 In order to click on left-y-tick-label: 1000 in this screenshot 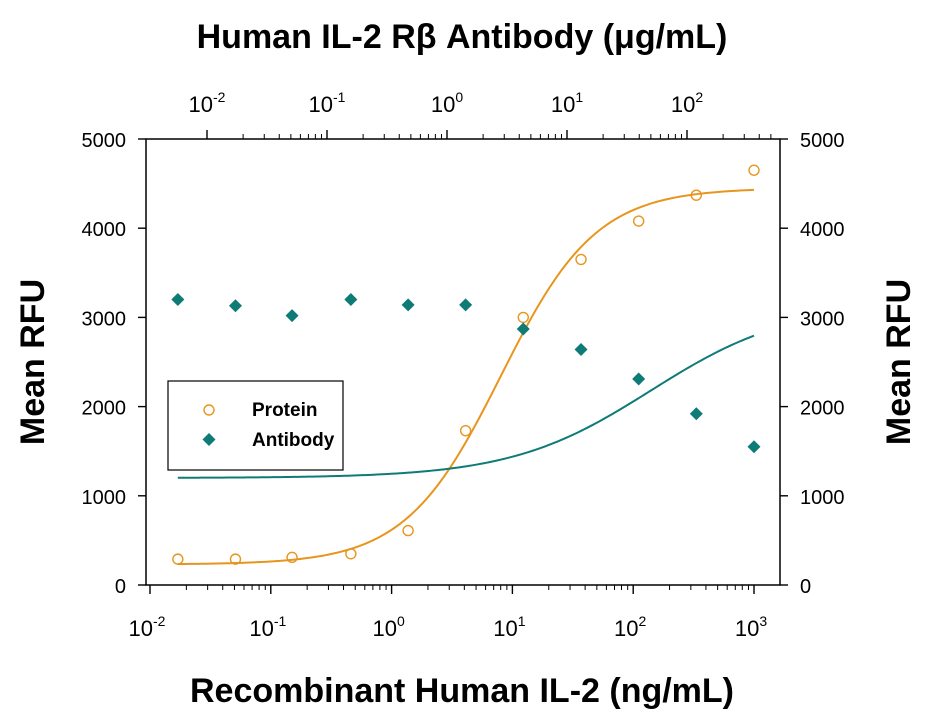, I will do `click(104, 498)`.